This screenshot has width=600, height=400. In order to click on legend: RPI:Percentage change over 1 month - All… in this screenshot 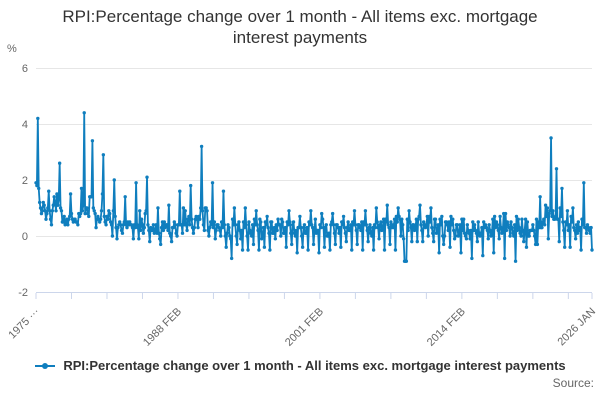, I will do `click(300, 365)`.